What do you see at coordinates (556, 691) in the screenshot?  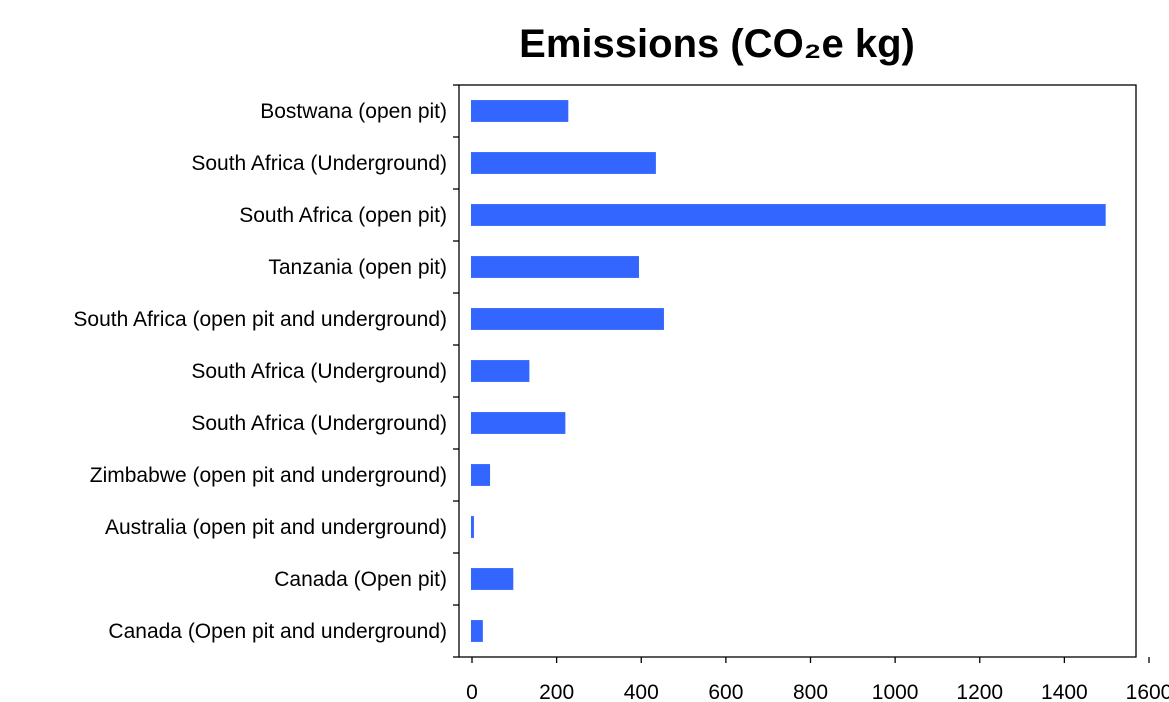 I see `x-tick-label-1: 200` at bounding box center [556, 691].